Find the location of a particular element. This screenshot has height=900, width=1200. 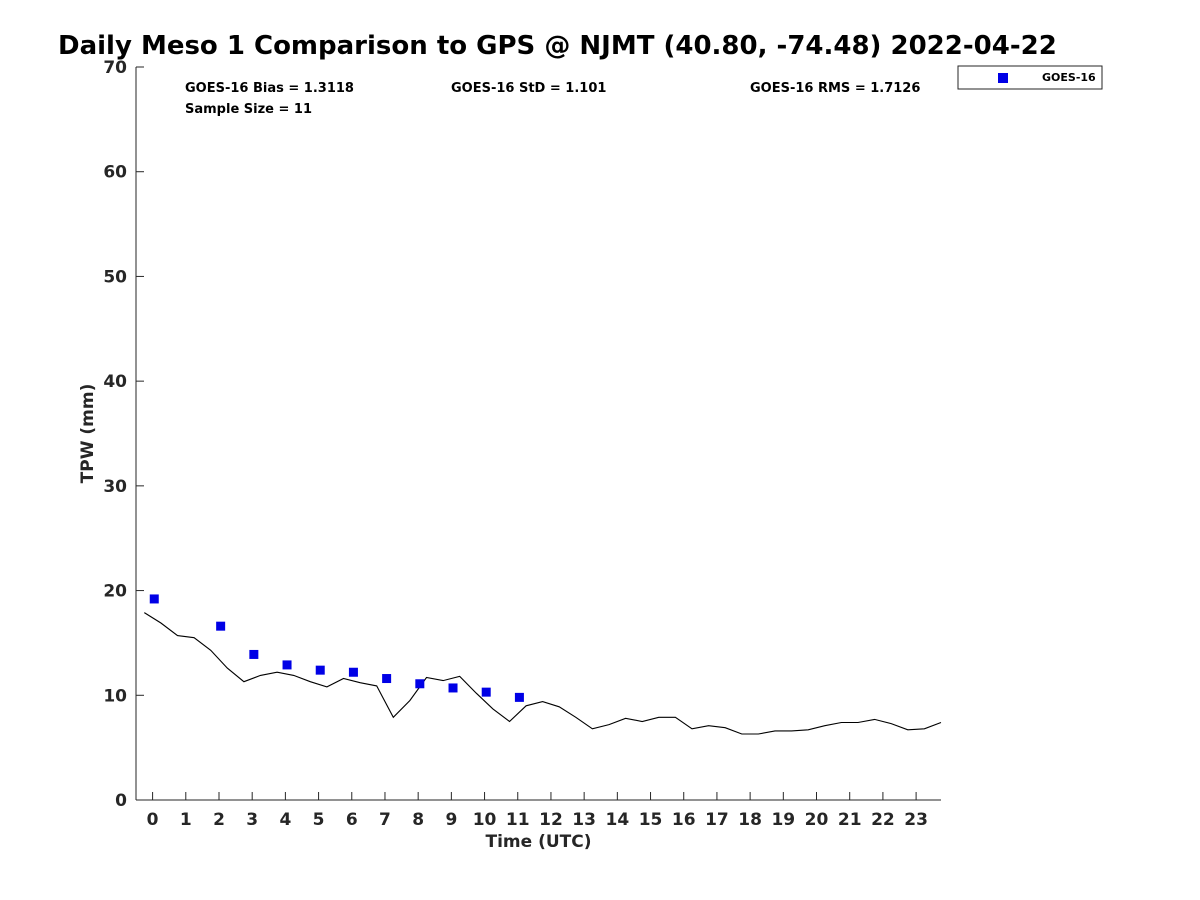

x-tick-label: 19 is located at coordinates (783, 820).